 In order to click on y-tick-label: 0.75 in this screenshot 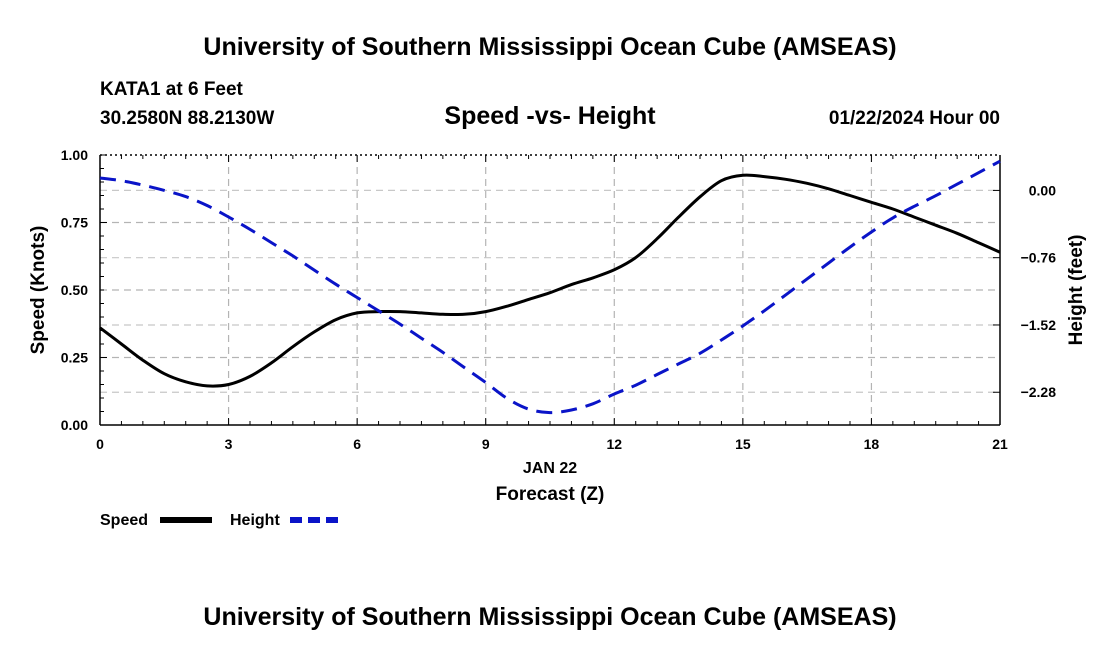, I will do `click(74, 223)`.